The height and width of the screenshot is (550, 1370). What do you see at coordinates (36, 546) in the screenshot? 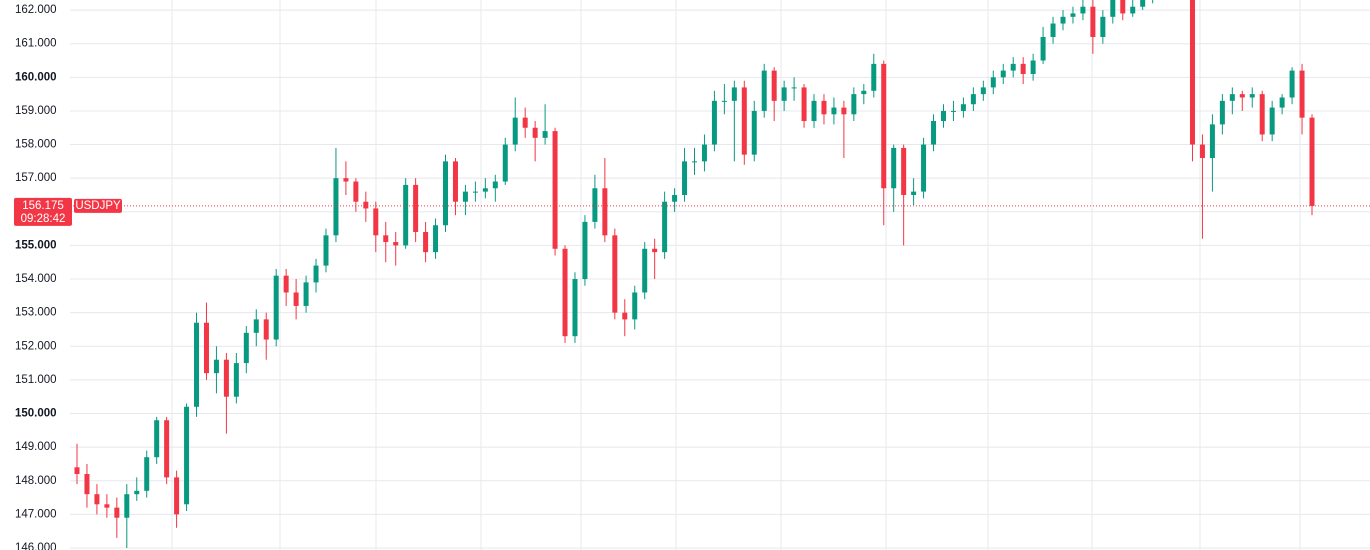
I see `y-tick-label: 146.000` at bounding box center [36, 546].